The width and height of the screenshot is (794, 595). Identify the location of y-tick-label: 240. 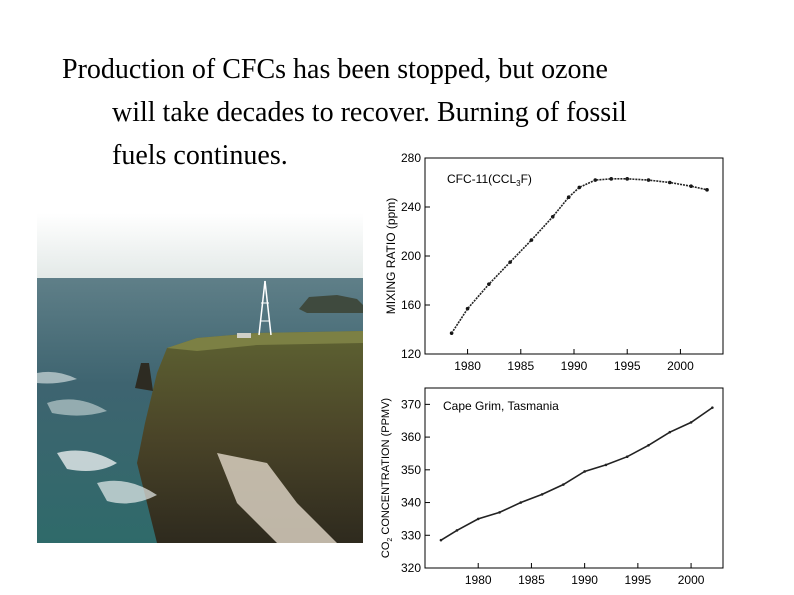
(411, 207).